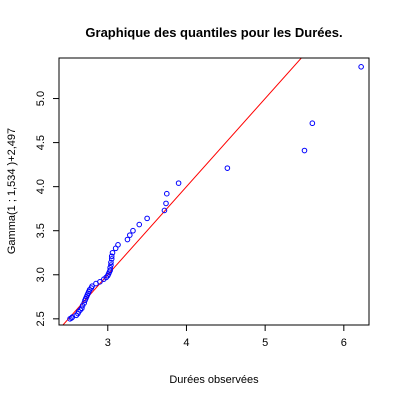  I want to click on y-tick-label: 4.0, so click(41, 186).